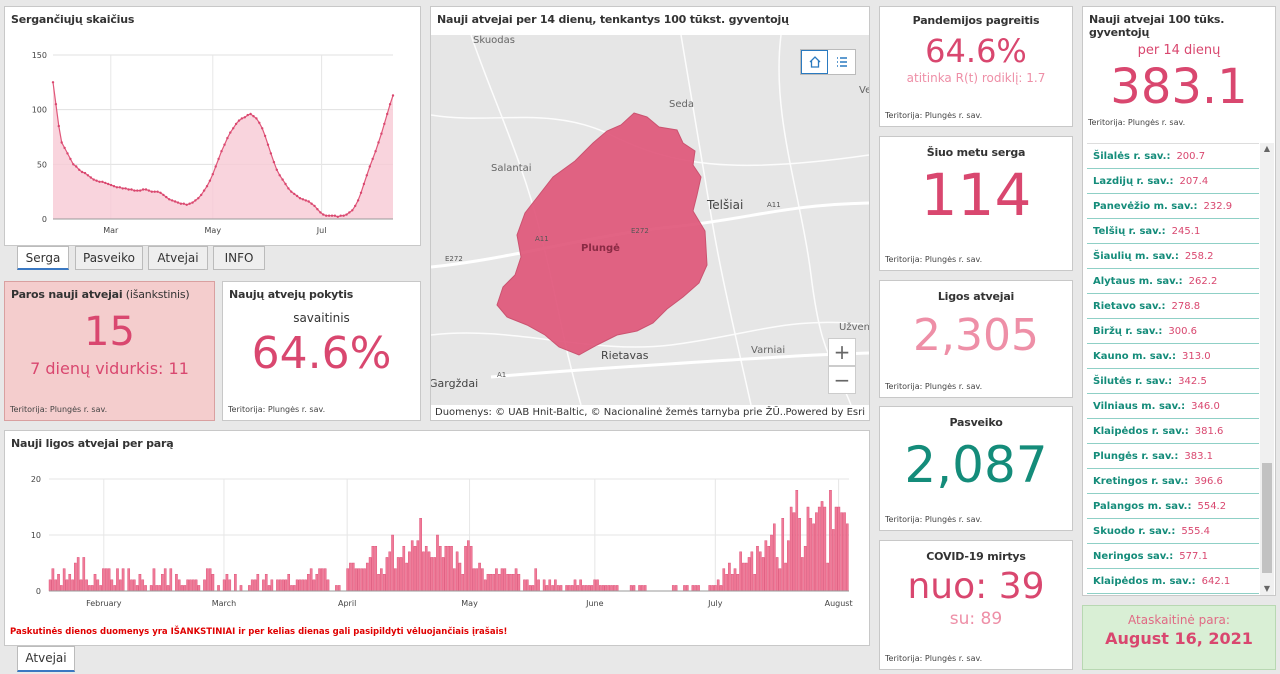 Image resolution: width=1280 pixels, height=674 pixels. I want to click on list-item: Alytaus m. sav.: 262.2, so click(1173, 281).